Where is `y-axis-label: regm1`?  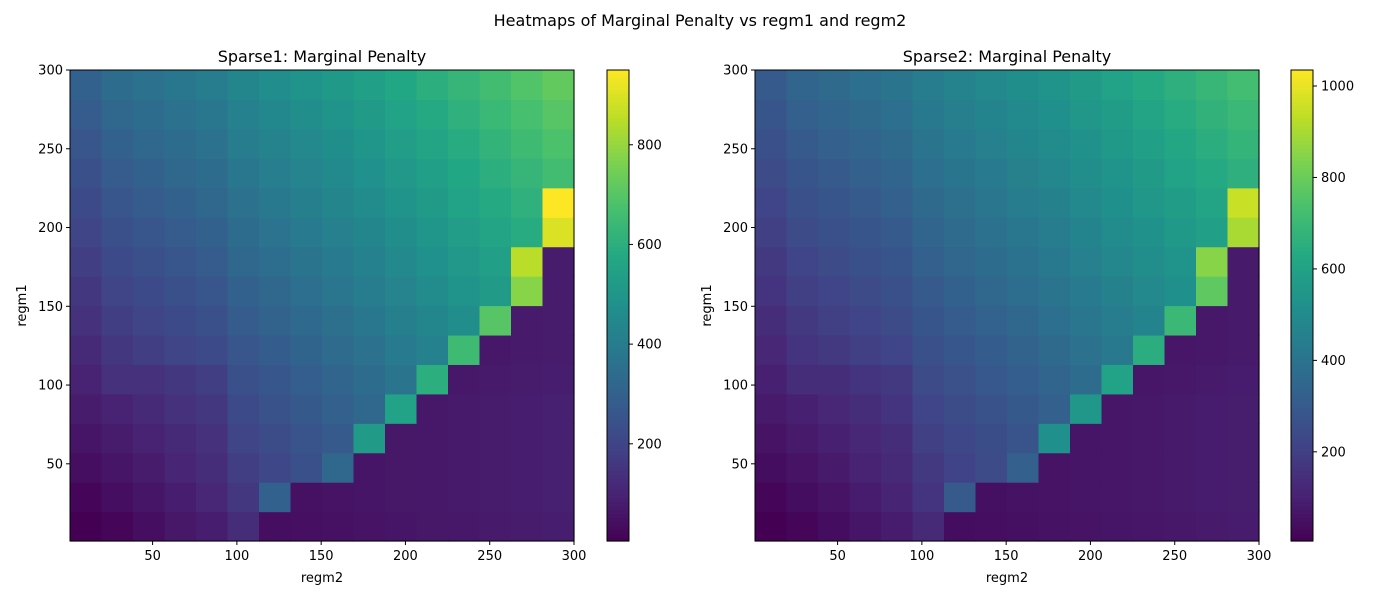
y-axis-label: regm1 is located at coordinates (22, 305).